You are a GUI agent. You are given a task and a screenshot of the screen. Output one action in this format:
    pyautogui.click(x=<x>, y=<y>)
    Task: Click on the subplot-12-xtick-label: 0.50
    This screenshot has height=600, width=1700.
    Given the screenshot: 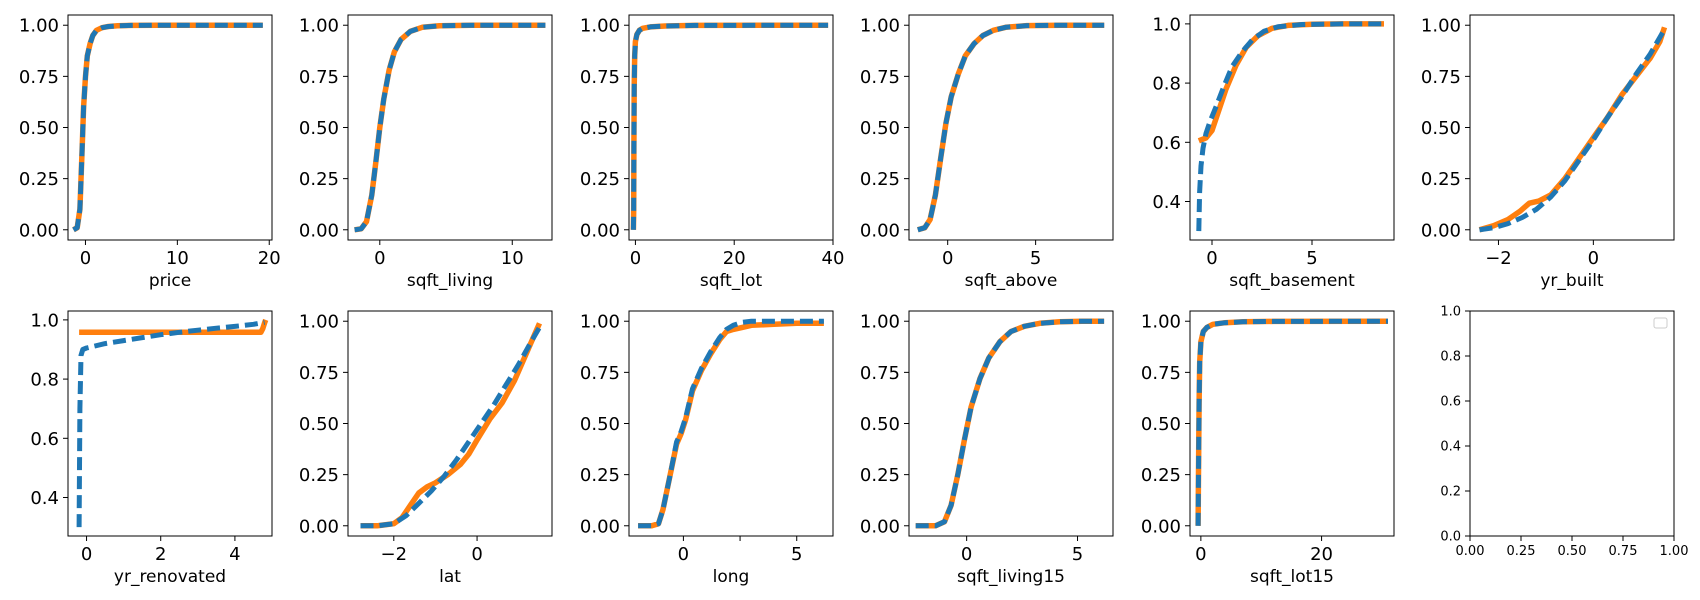 What is the action you would take?
    pyautogui.click(x=1572, y=551)
    